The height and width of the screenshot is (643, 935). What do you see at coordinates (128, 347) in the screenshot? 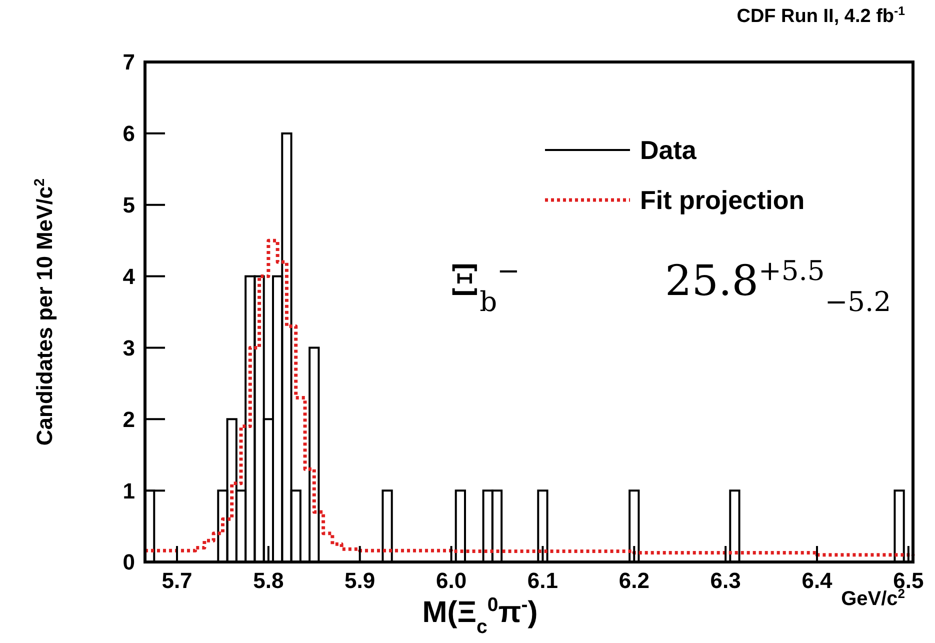
I see `y-tick-label: 3` at bounding box center [128, 347].